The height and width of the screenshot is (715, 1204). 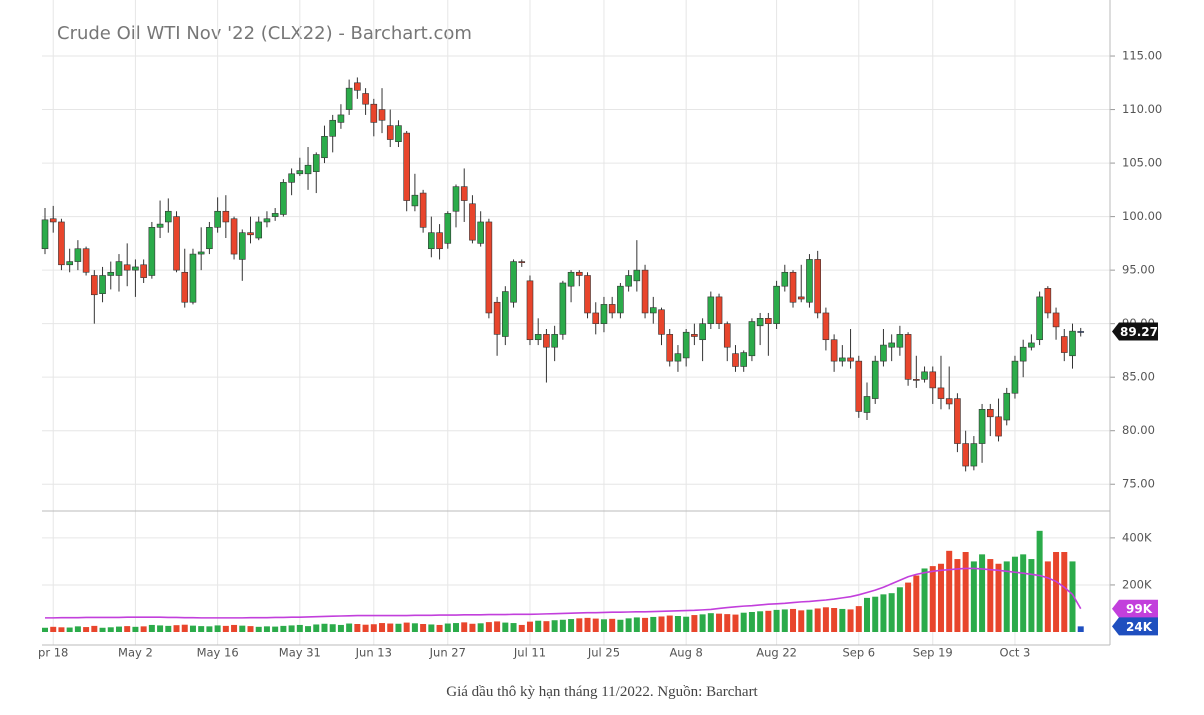 What do you see at coordinates (1142, 163) in the screenshot?
I see `y-tick-label: 105.00` at bounding box center [1142, 163].